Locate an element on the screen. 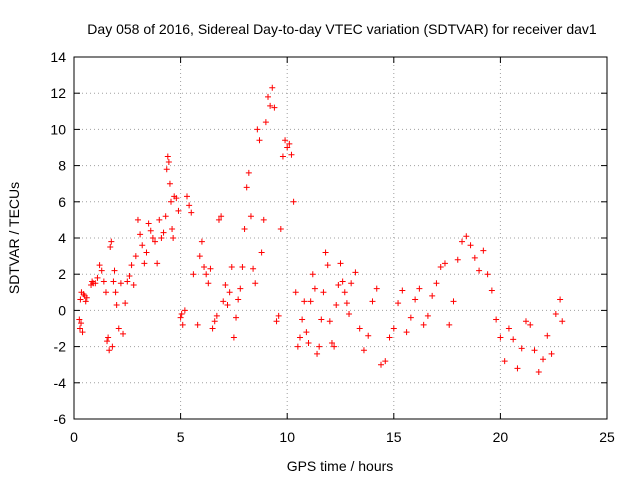 This screenshot has width=640, height=485. x-tick-label: 0 is located at coordinates (74, 437).